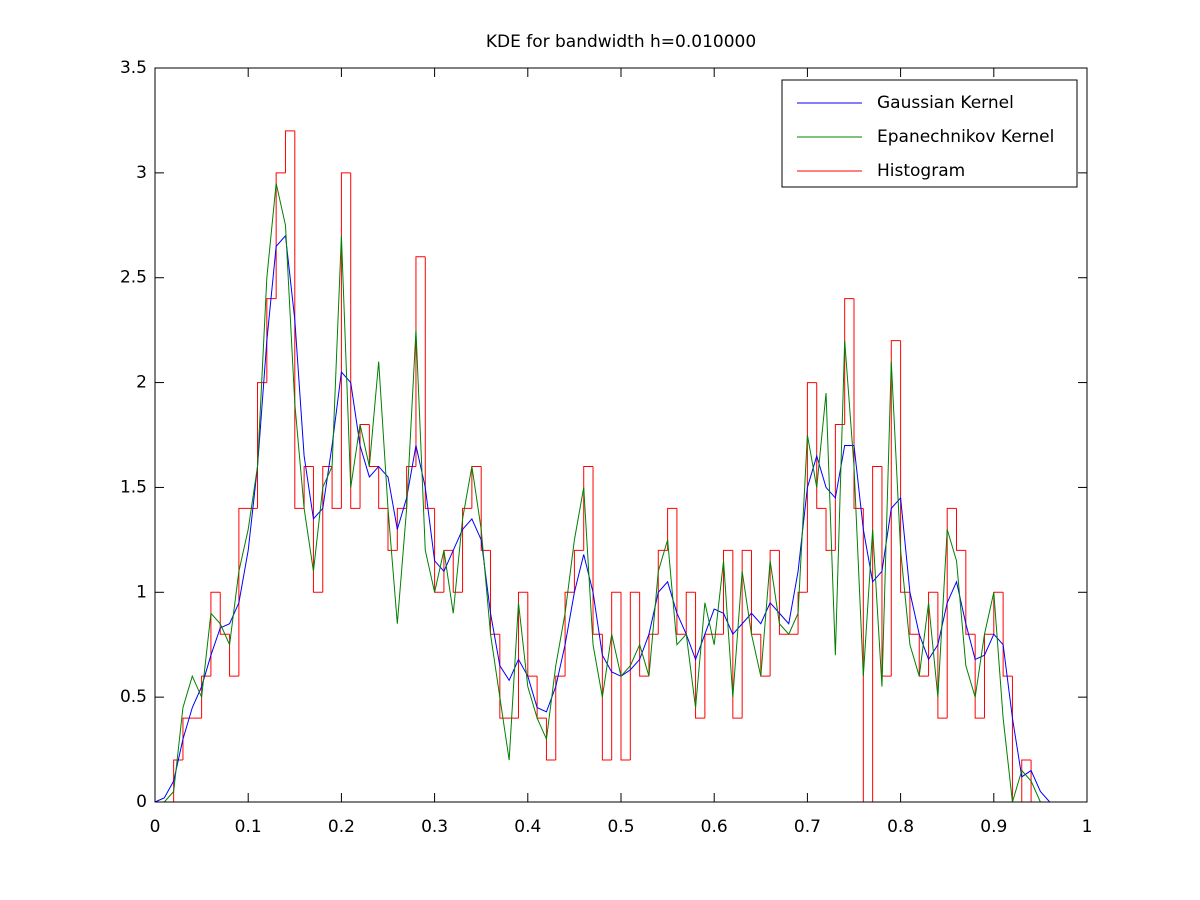  What do you see at coordinates (527, 827) in the screenshot?
I see `x-tick-label: 0.4` at bounding box center [527, 827].